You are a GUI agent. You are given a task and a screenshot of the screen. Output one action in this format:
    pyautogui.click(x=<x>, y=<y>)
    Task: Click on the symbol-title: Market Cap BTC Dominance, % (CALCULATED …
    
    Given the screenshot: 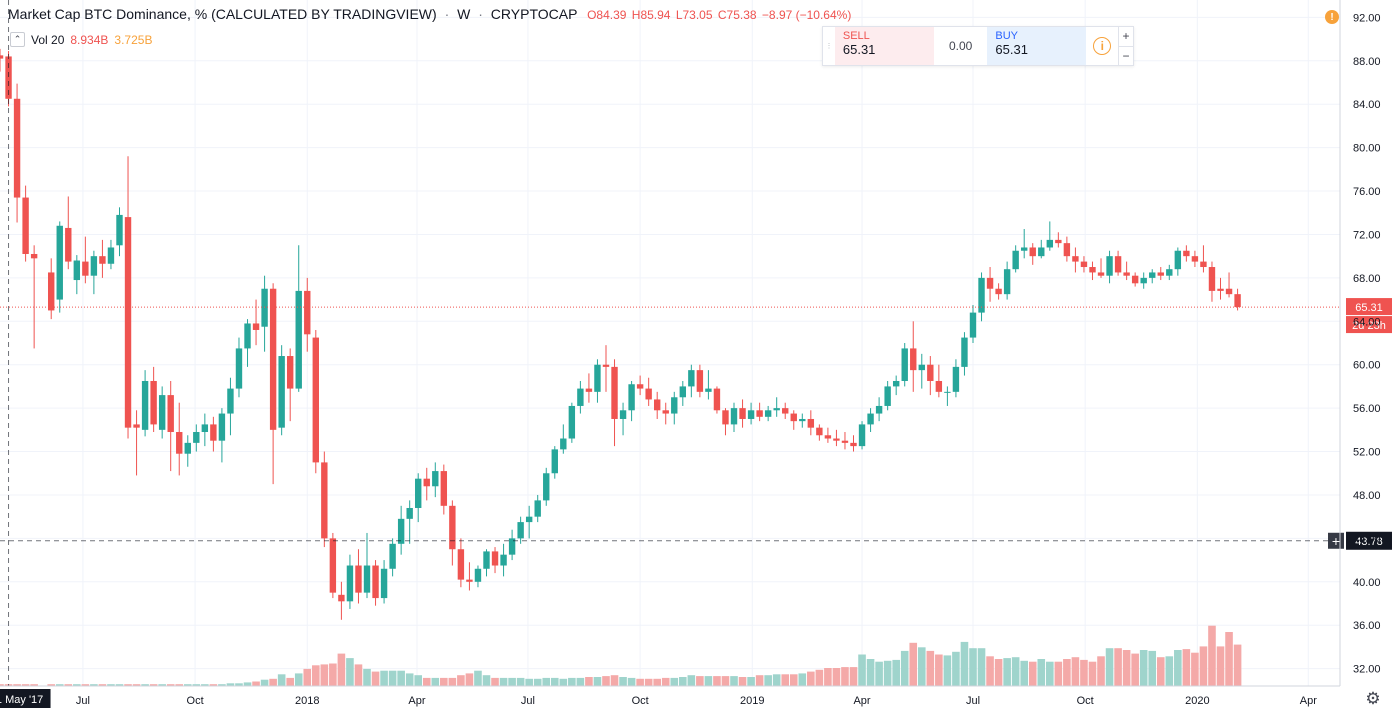 What is the action you would take?
    pyautogui.click(x=222, y=14)
    